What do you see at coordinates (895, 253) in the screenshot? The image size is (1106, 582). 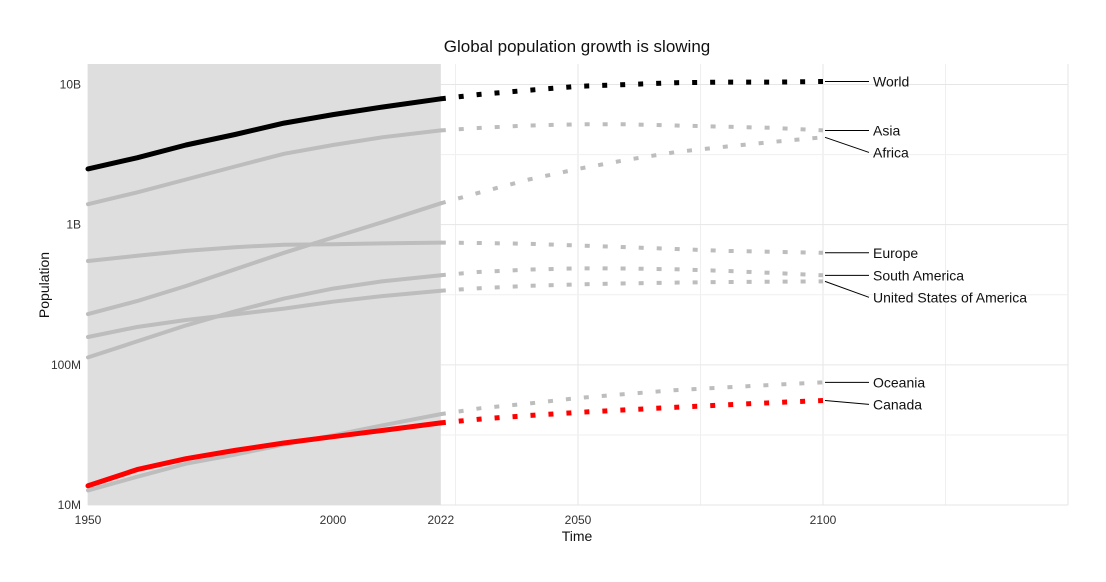 I see `series-label-europe: Europe` at bounding box center [895, 253].